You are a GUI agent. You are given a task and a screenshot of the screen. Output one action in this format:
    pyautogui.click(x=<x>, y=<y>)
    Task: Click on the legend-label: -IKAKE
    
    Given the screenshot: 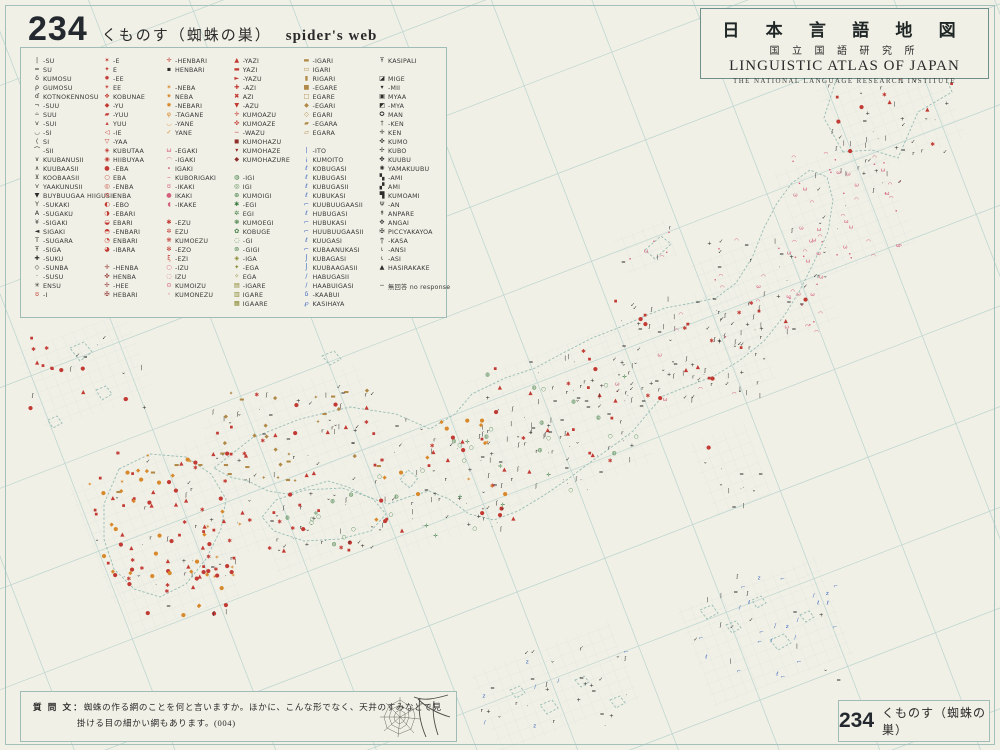 What is the action you would take?
    pyautogui.click(x=185, y=205)
    